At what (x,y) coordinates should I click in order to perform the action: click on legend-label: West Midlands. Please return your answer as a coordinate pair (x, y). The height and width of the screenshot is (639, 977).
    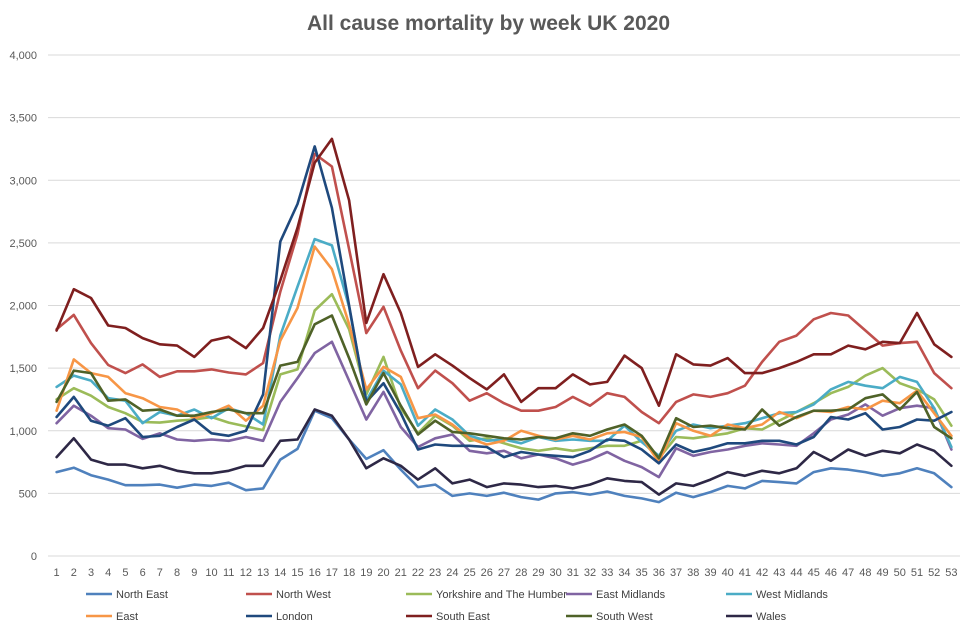
    Looking at the image, I should click on (792, 595).